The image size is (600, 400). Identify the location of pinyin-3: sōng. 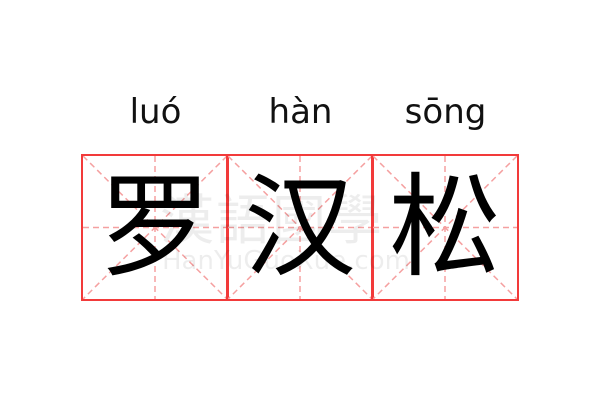
(445, 112).